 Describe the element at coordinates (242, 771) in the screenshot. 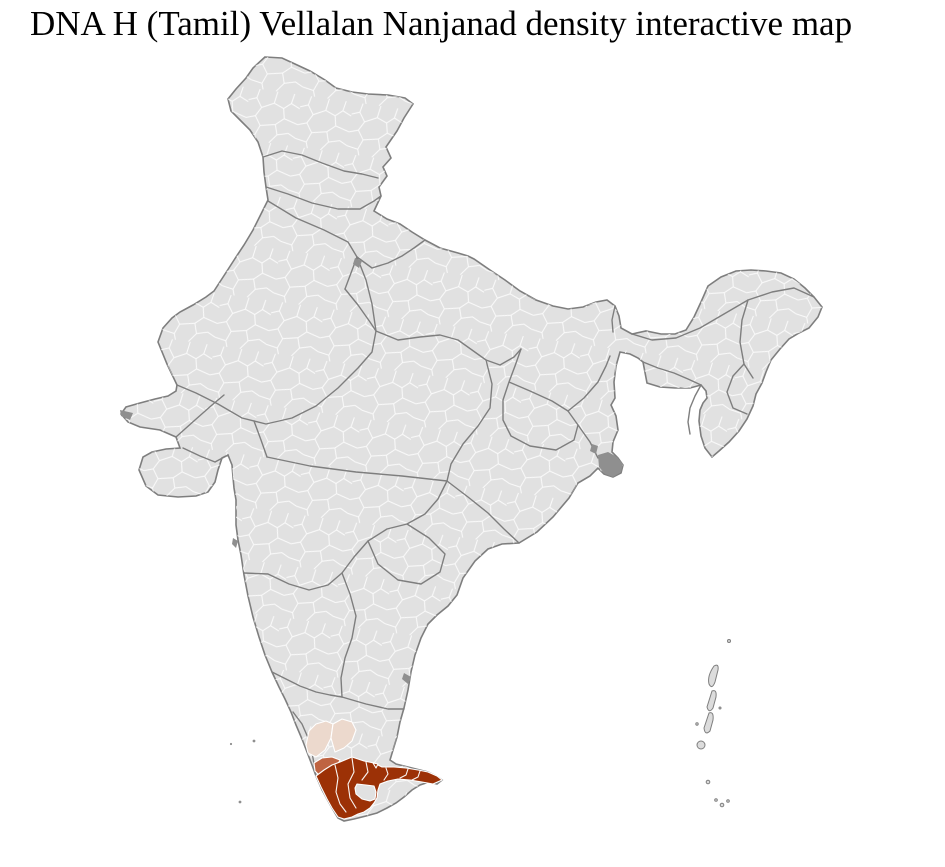

I see `lakshadweep-islands` at that location.